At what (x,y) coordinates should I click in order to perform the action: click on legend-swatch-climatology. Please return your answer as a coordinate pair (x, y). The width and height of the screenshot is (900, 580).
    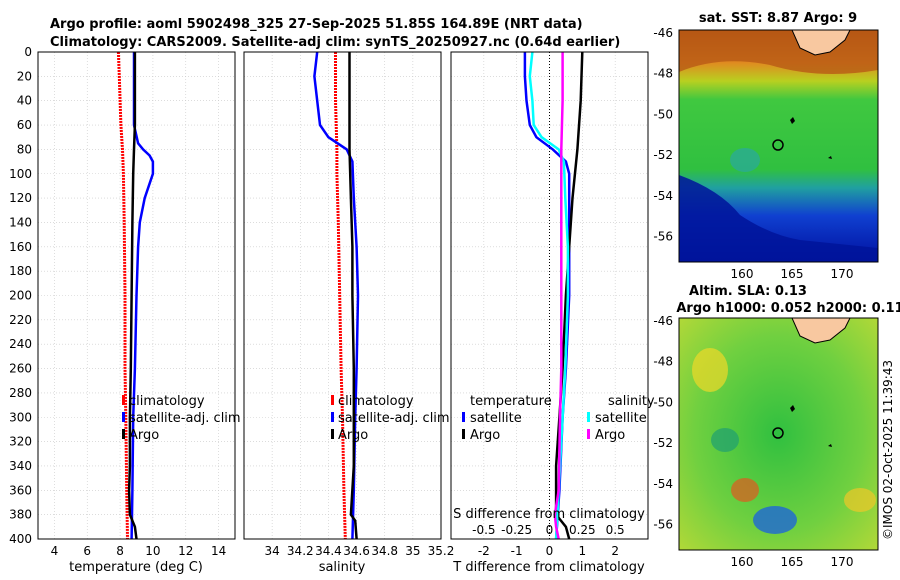
    Looking at the image, I should click on (332, 400).